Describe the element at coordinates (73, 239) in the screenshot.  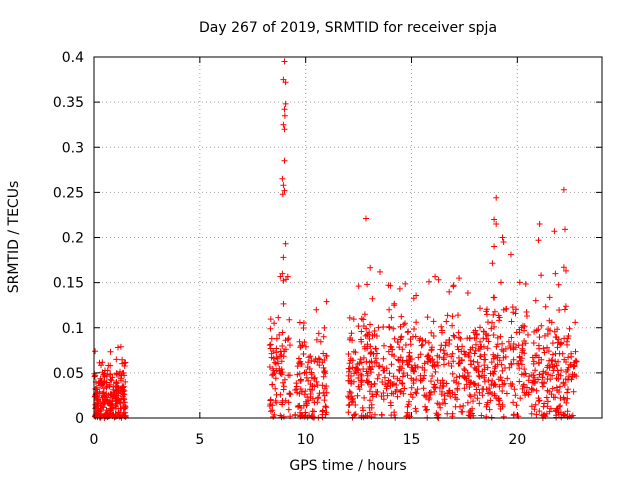
I see `y-tick-label: 0.2` at that location.